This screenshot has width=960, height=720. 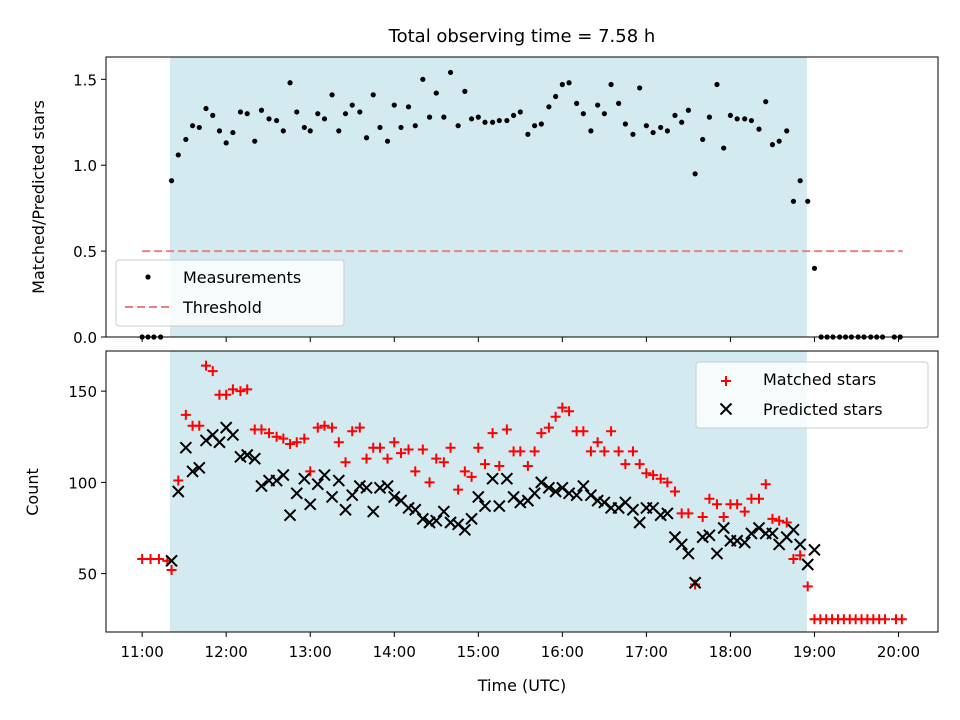 I want to click on x-tick-label: 19:00, so click(x=814, y=652).